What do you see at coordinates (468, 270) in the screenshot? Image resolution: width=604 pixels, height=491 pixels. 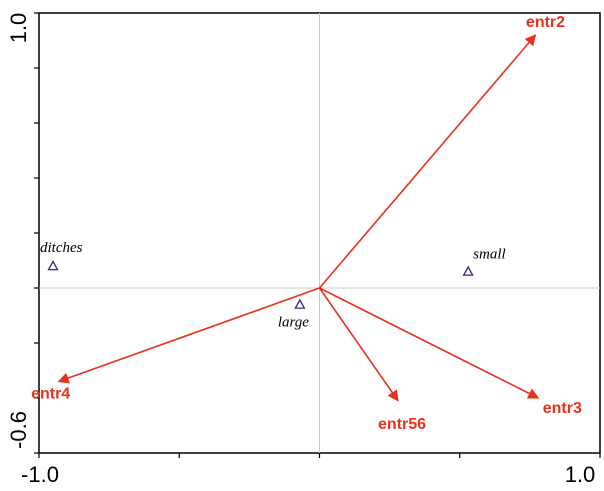 I see `point-marker-small` at bounding box center [468, 270].